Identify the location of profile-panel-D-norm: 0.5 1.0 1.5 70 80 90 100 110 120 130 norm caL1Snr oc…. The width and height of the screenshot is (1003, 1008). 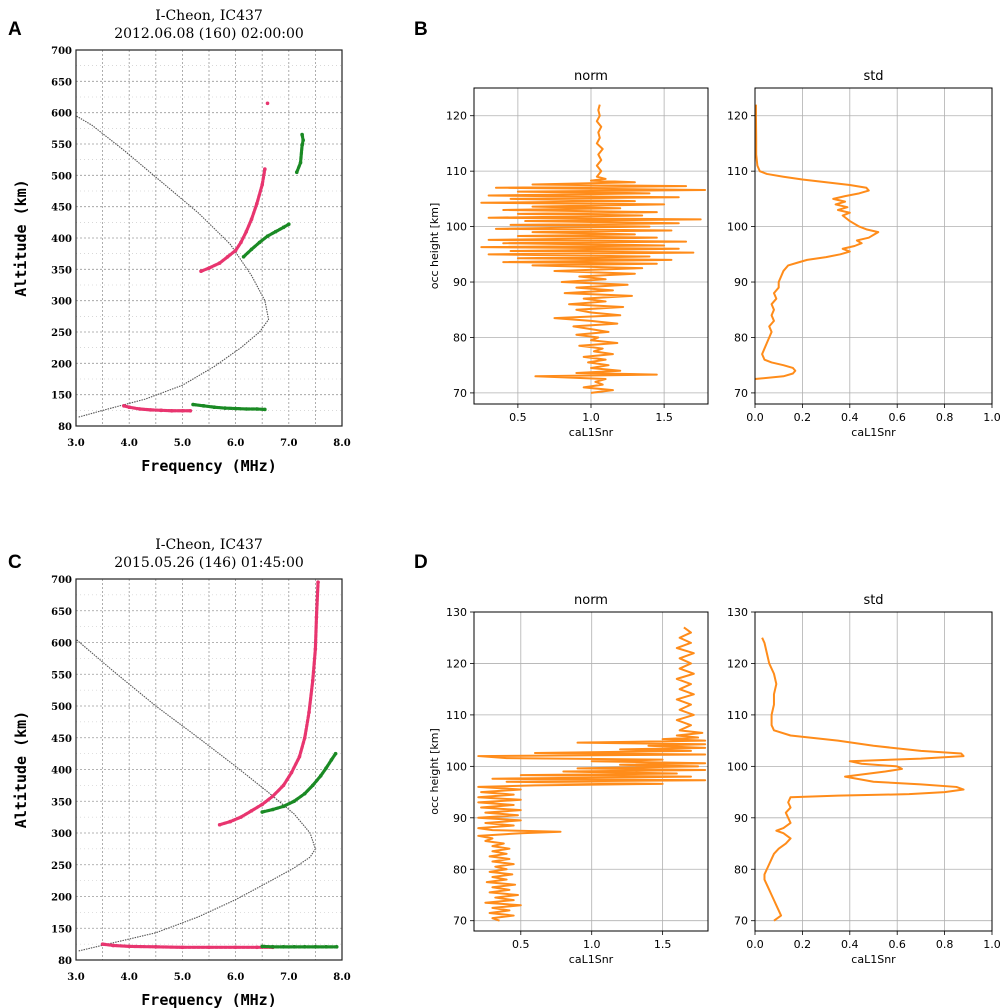
(568, 779).